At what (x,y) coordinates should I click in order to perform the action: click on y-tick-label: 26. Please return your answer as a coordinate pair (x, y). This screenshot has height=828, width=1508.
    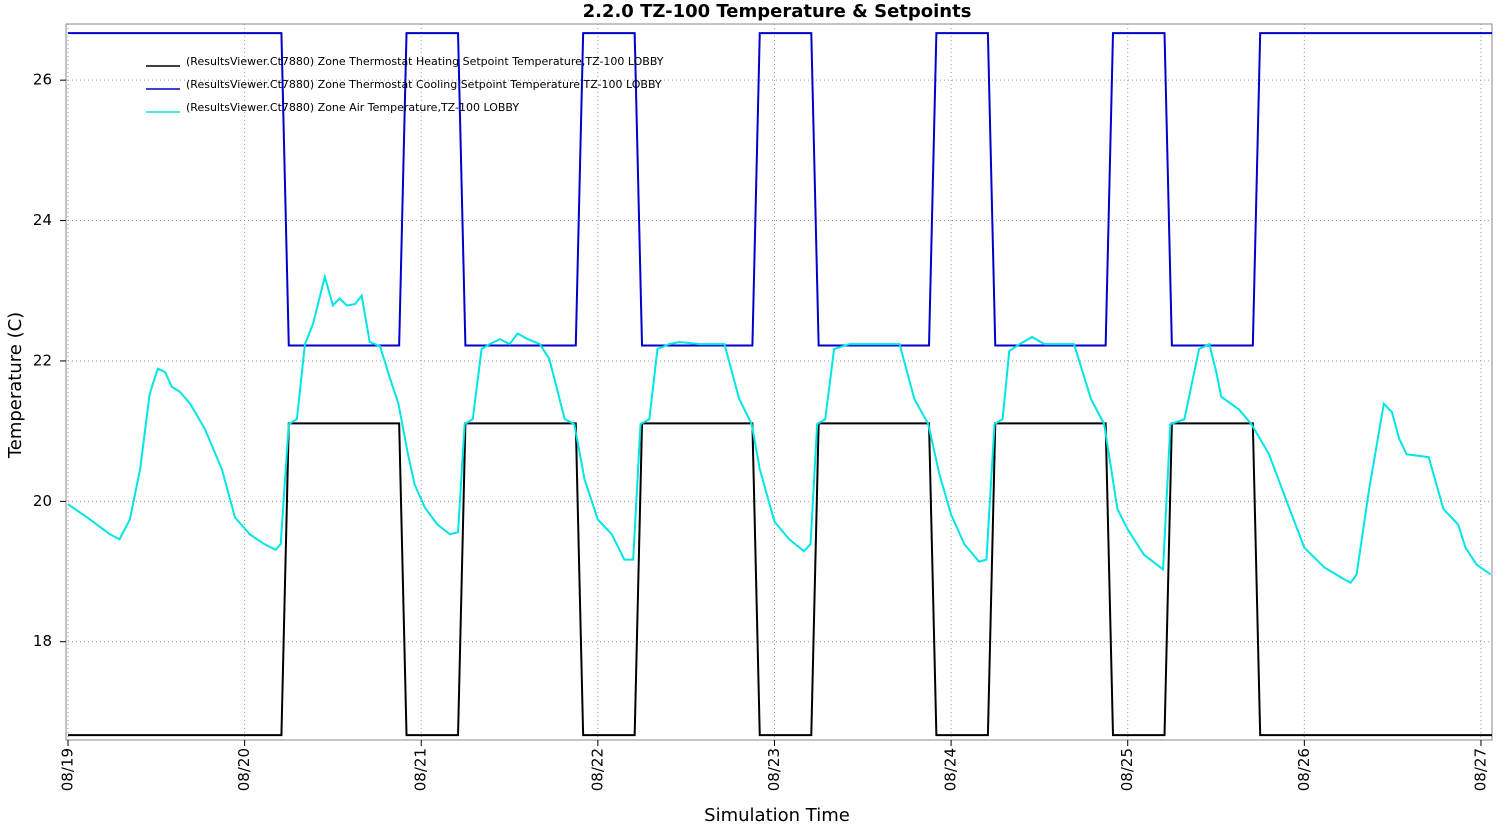
    Looking at the image, I should click on (42, 80).